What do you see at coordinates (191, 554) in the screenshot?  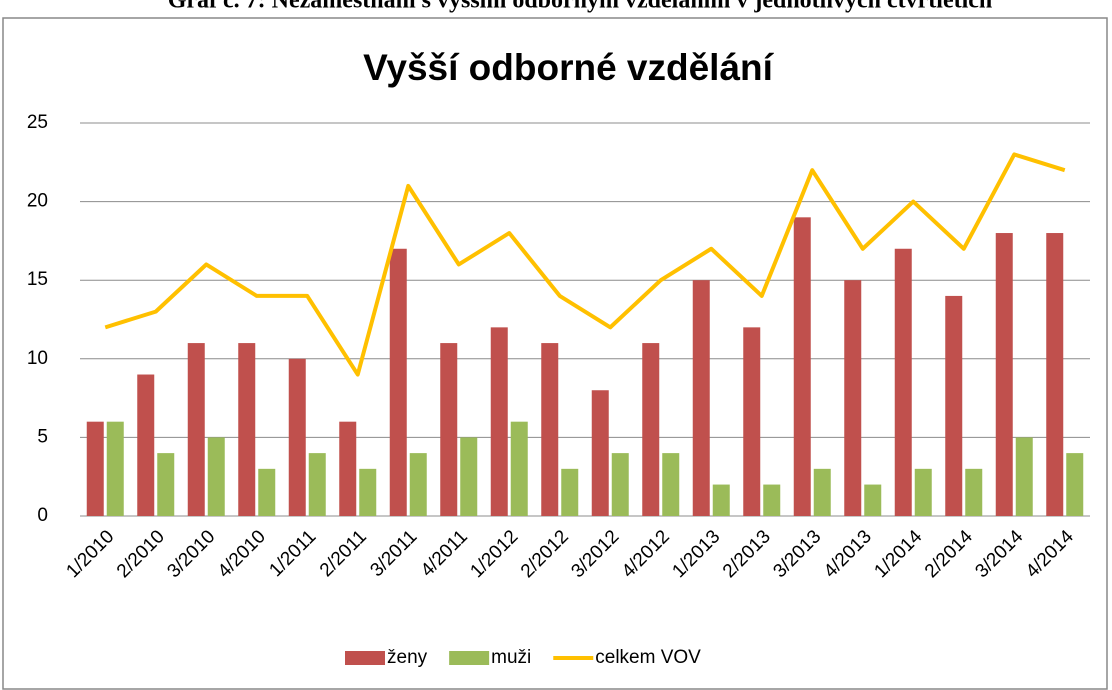 I see `x-tick-label: 3/2010` at bounding box center [191, 554].